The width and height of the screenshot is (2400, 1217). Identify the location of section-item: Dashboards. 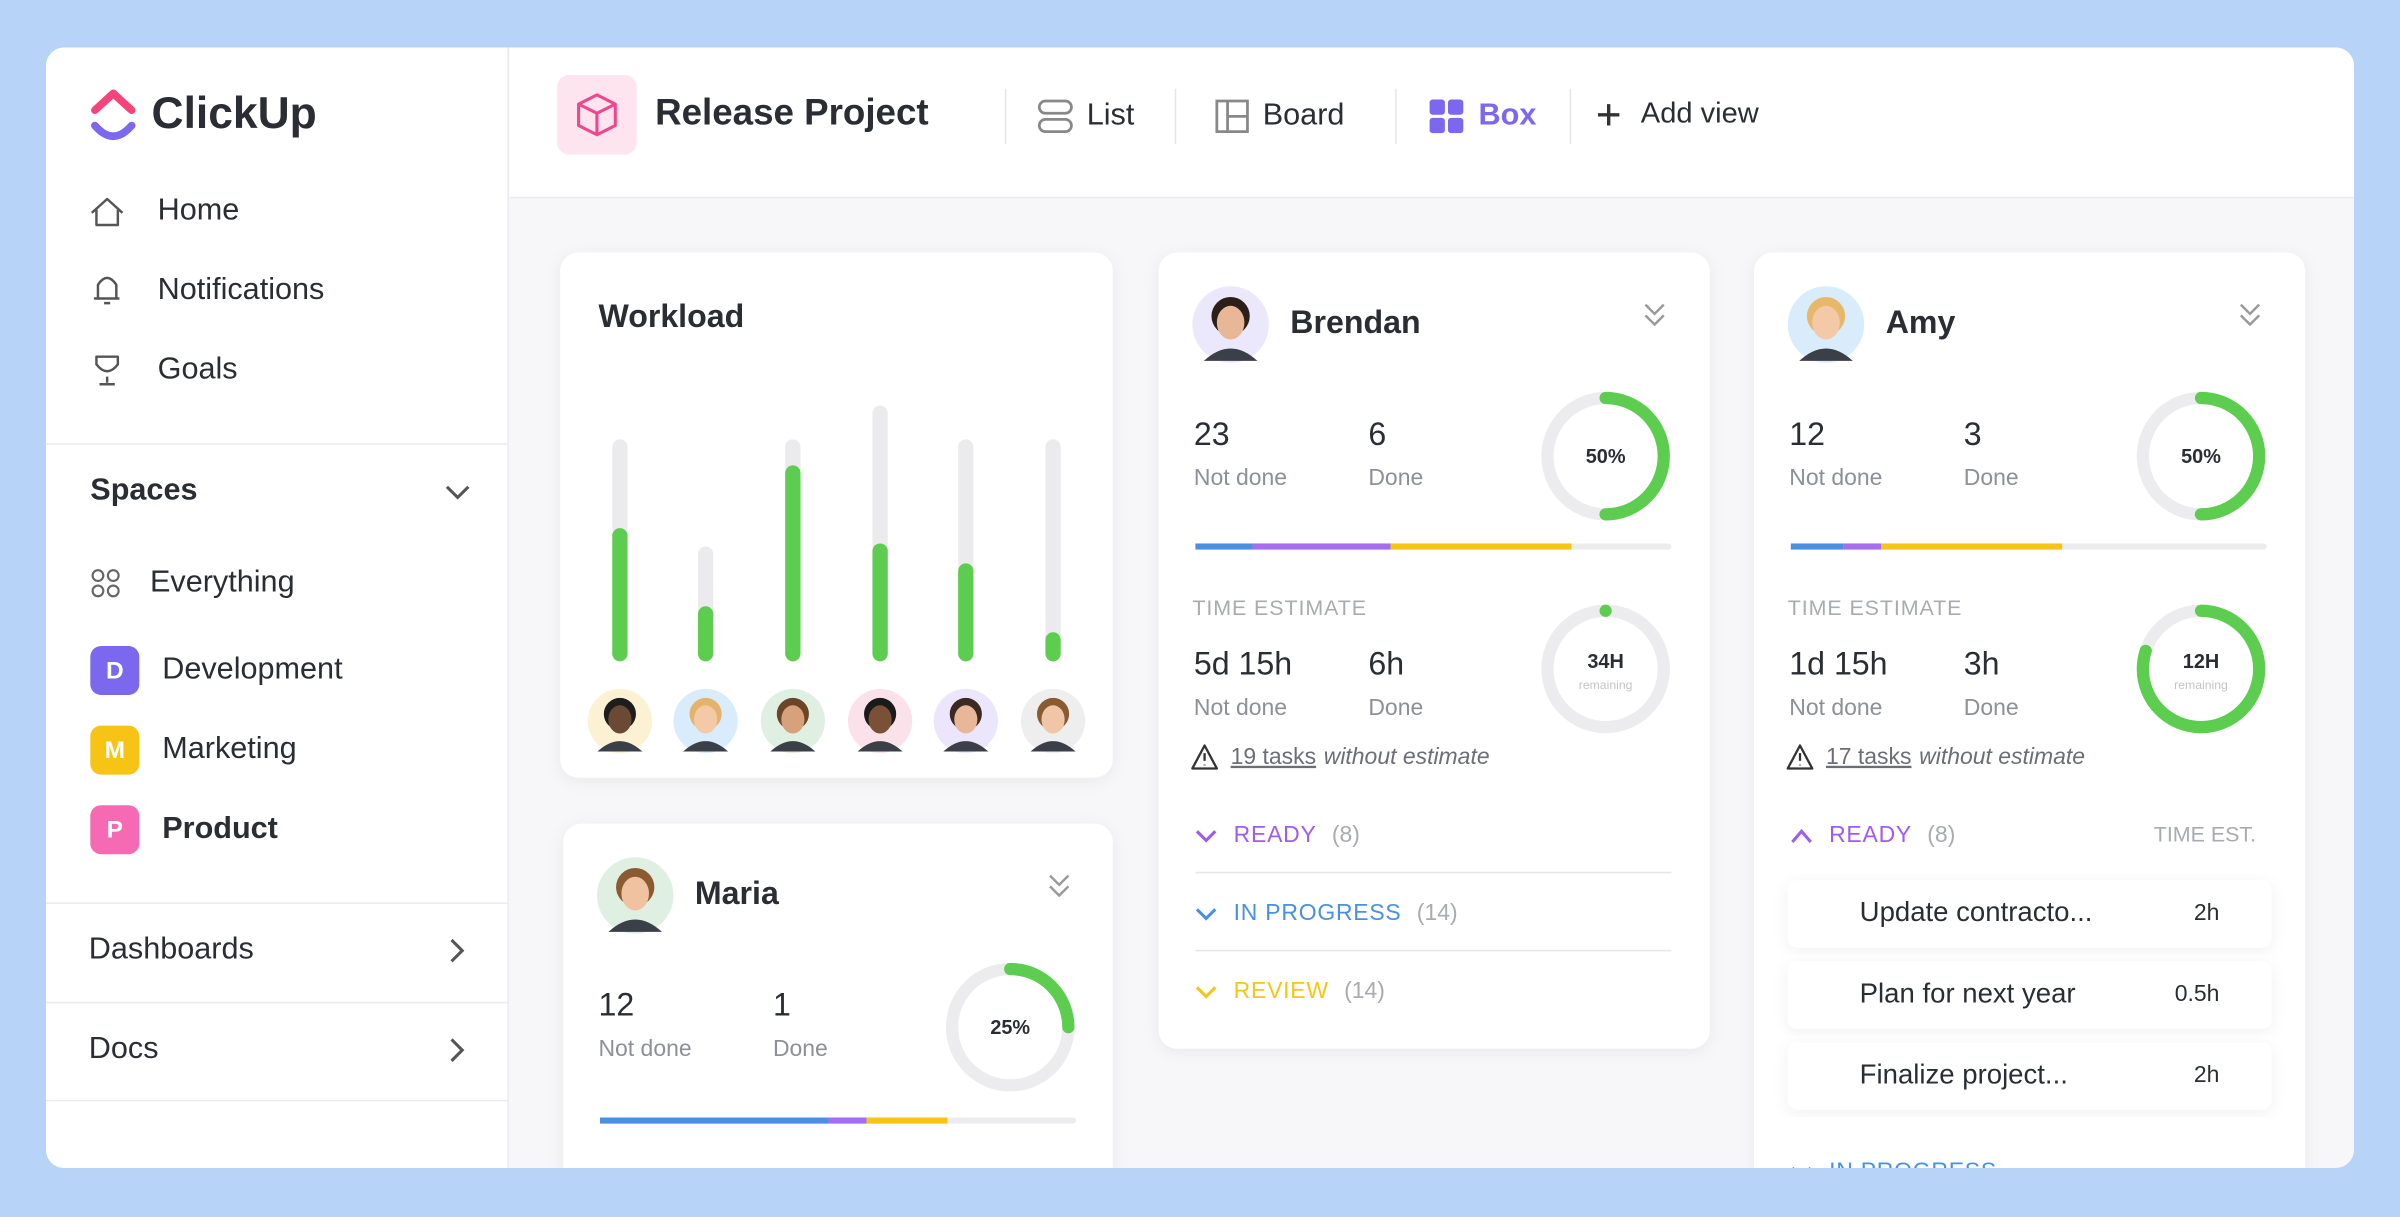
(277, 949).